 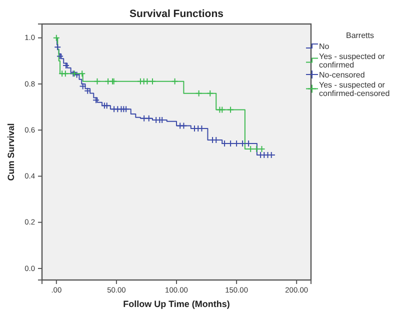 What do you see at coordinates (360, 35) in the screenshot?
I see `legend-title: Barretts` at bounding box center [360, 35].